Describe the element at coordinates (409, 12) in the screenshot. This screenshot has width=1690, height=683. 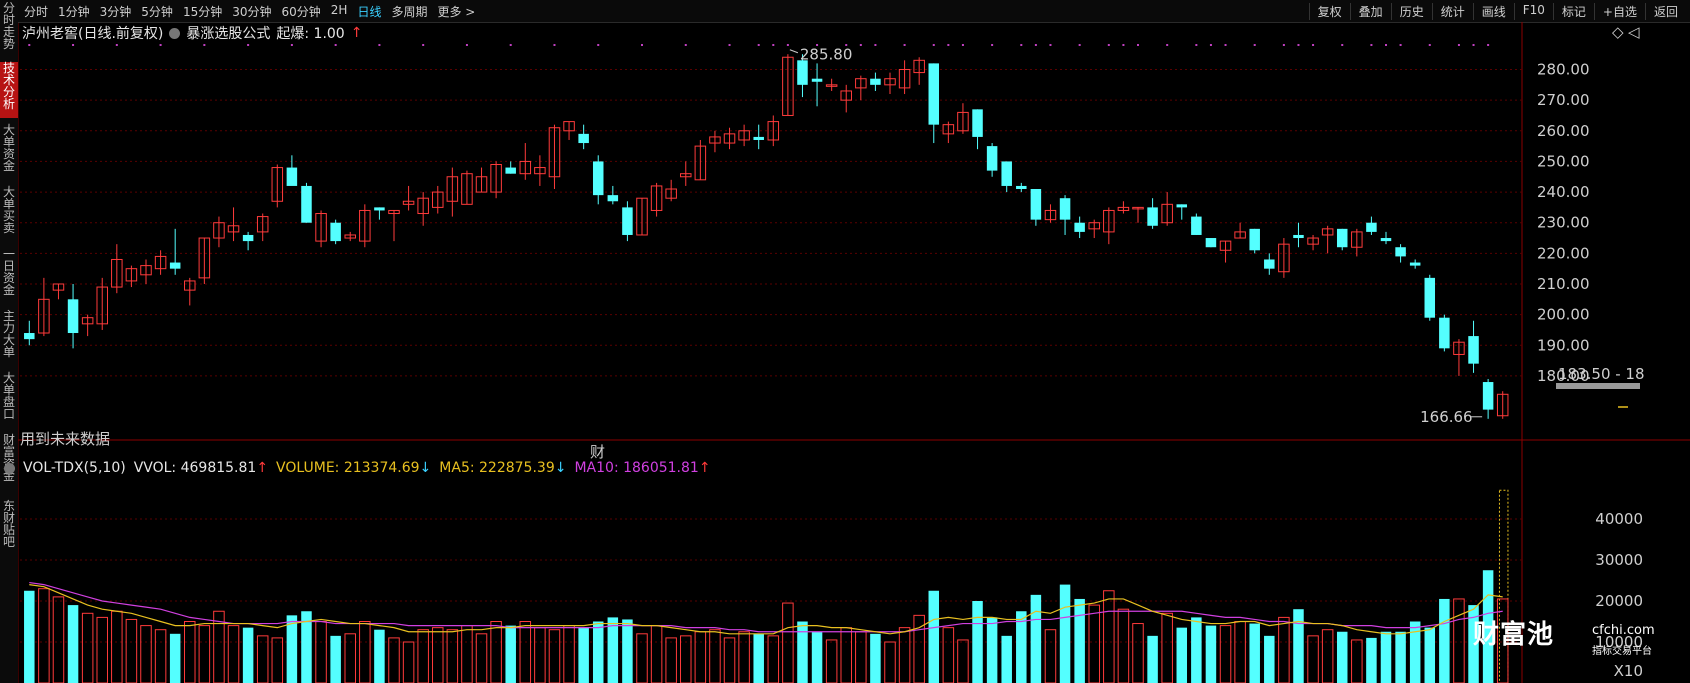
I see `period-tab-9: 多周期` at that location.